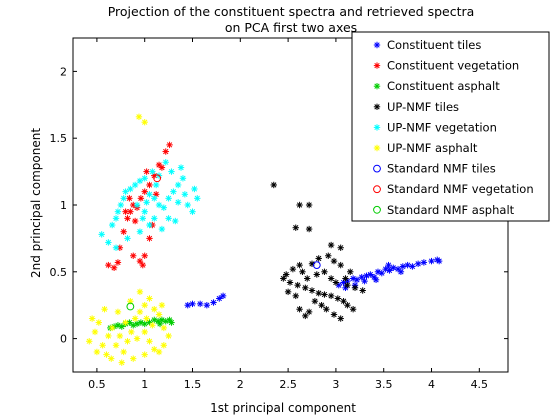 This screenshot has width=560, height=420. Describe the element at coordinates (63, 71) in the screenshot. I see `y-tick-label: 2` at that location.